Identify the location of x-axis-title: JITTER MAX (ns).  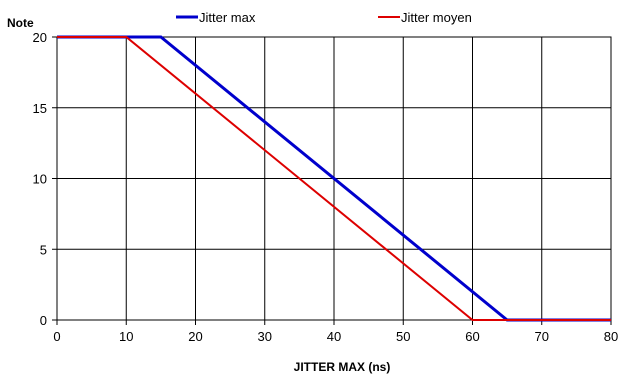
(342, 367).